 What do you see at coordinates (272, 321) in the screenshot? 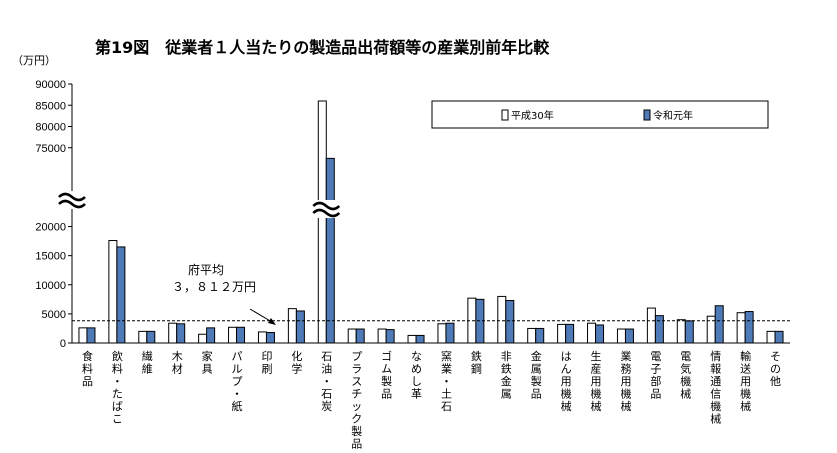
I see `average-arrow-head` at bounding box center [272, 321].